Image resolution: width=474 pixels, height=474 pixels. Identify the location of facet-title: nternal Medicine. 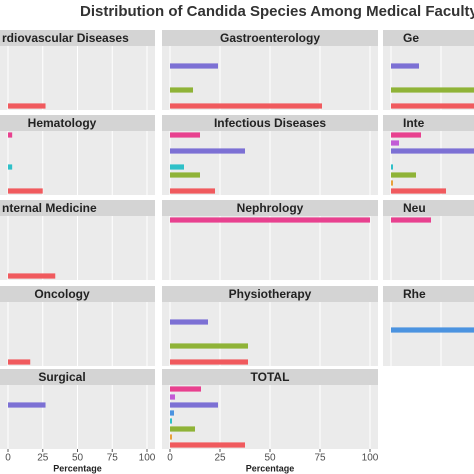
(49, 208).